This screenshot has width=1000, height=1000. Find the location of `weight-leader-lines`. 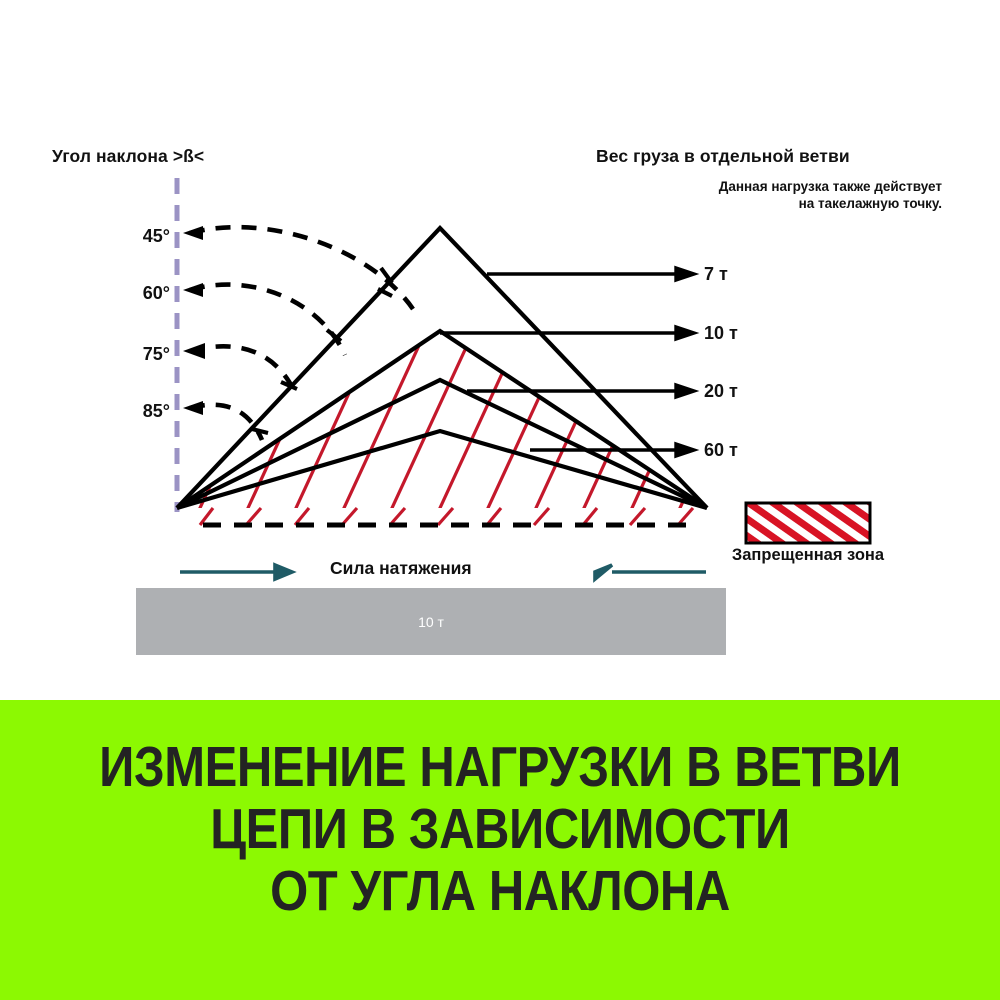

weight-leader-lines is located at coordinates (570, 362).